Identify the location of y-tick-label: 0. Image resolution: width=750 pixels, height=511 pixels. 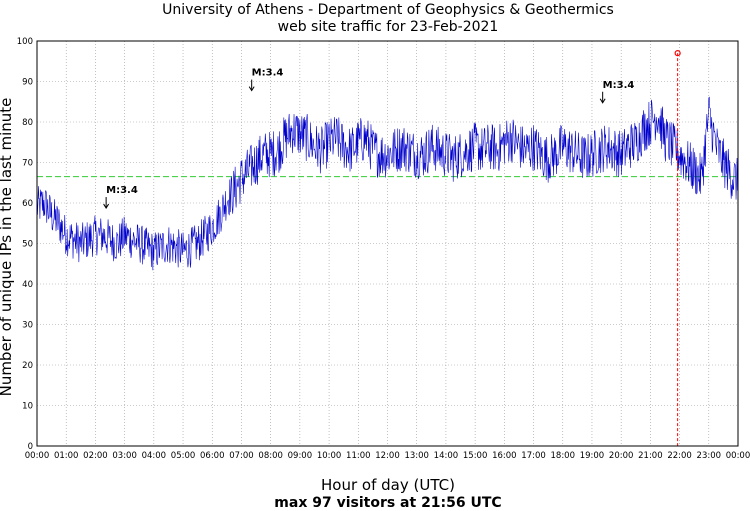
(30, 447).